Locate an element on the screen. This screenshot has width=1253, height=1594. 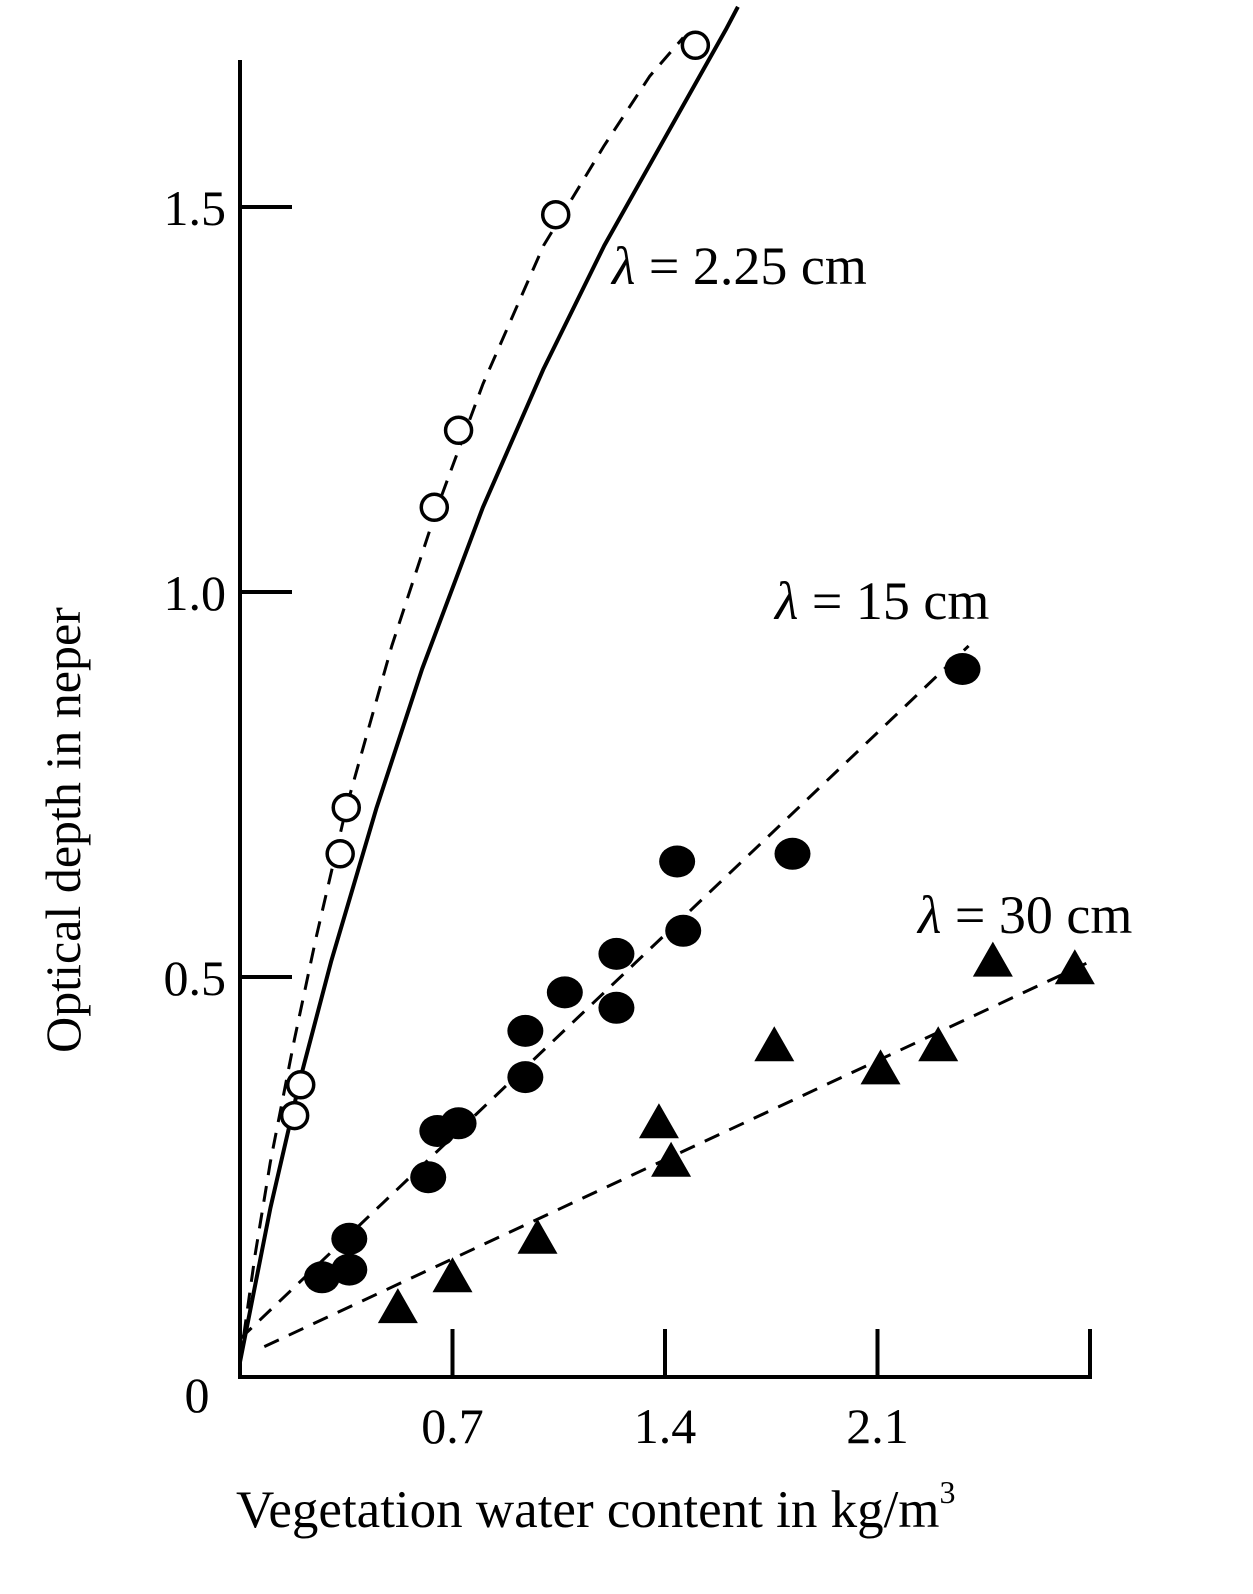
x-axis-label: Vegetation water content in kg/m3 is located at coordinates (596, 1506).